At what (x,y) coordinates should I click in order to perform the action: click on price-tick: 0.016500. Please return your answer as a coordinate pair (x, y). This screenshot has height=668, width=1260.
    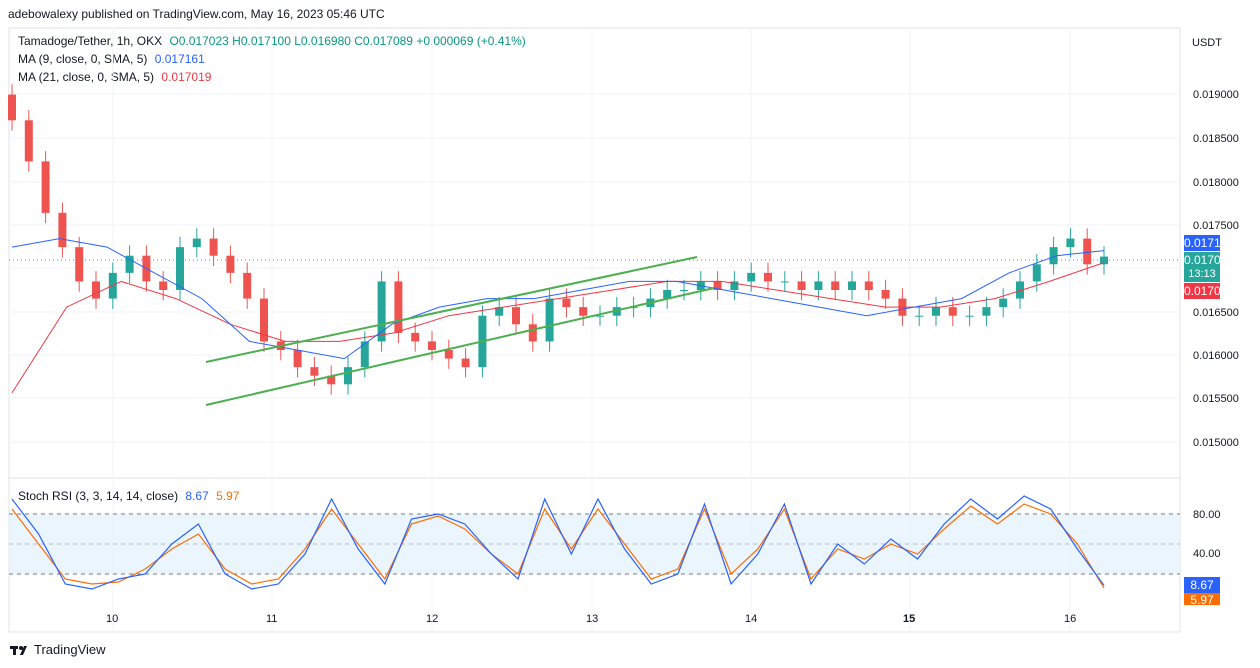
    Looking at the image, I should click on (1216, 313).